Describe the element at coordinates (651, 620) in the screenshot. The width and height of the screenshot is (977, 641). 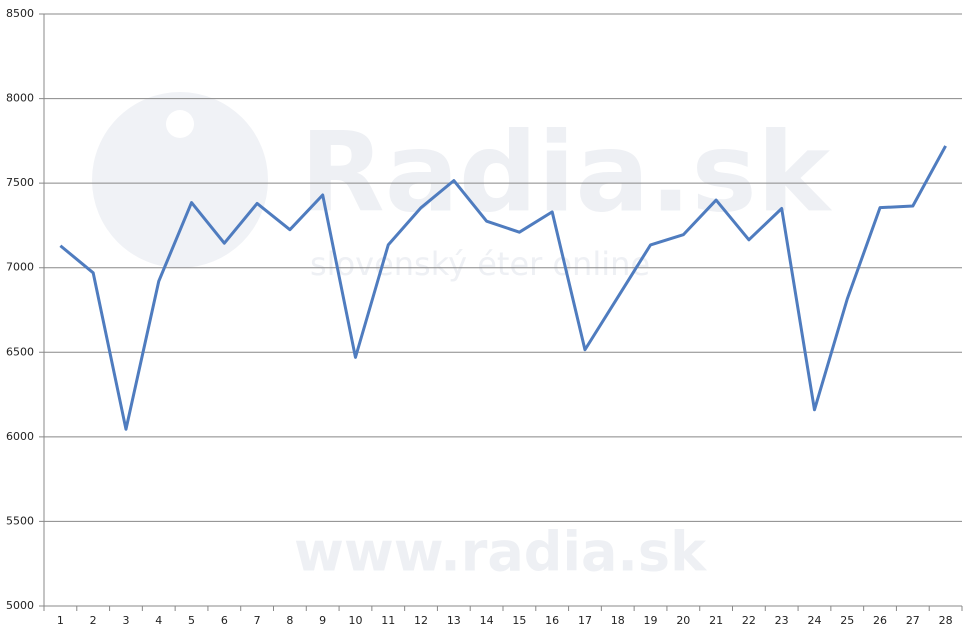
I see `x-tick-label: 19` at that location.